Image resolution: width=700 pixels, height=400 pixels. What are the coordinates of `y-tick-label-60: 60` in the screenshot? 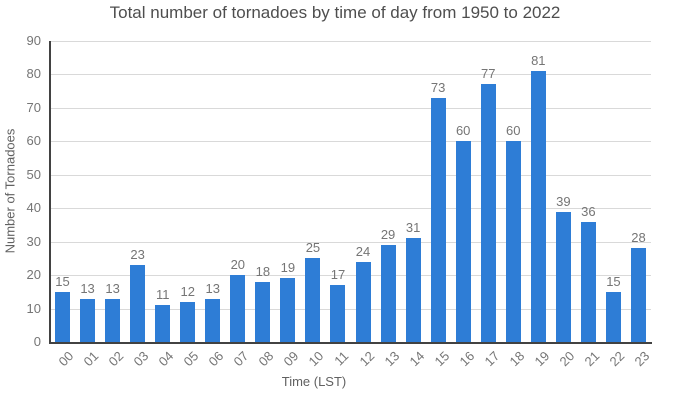 It's located at (33, 141).